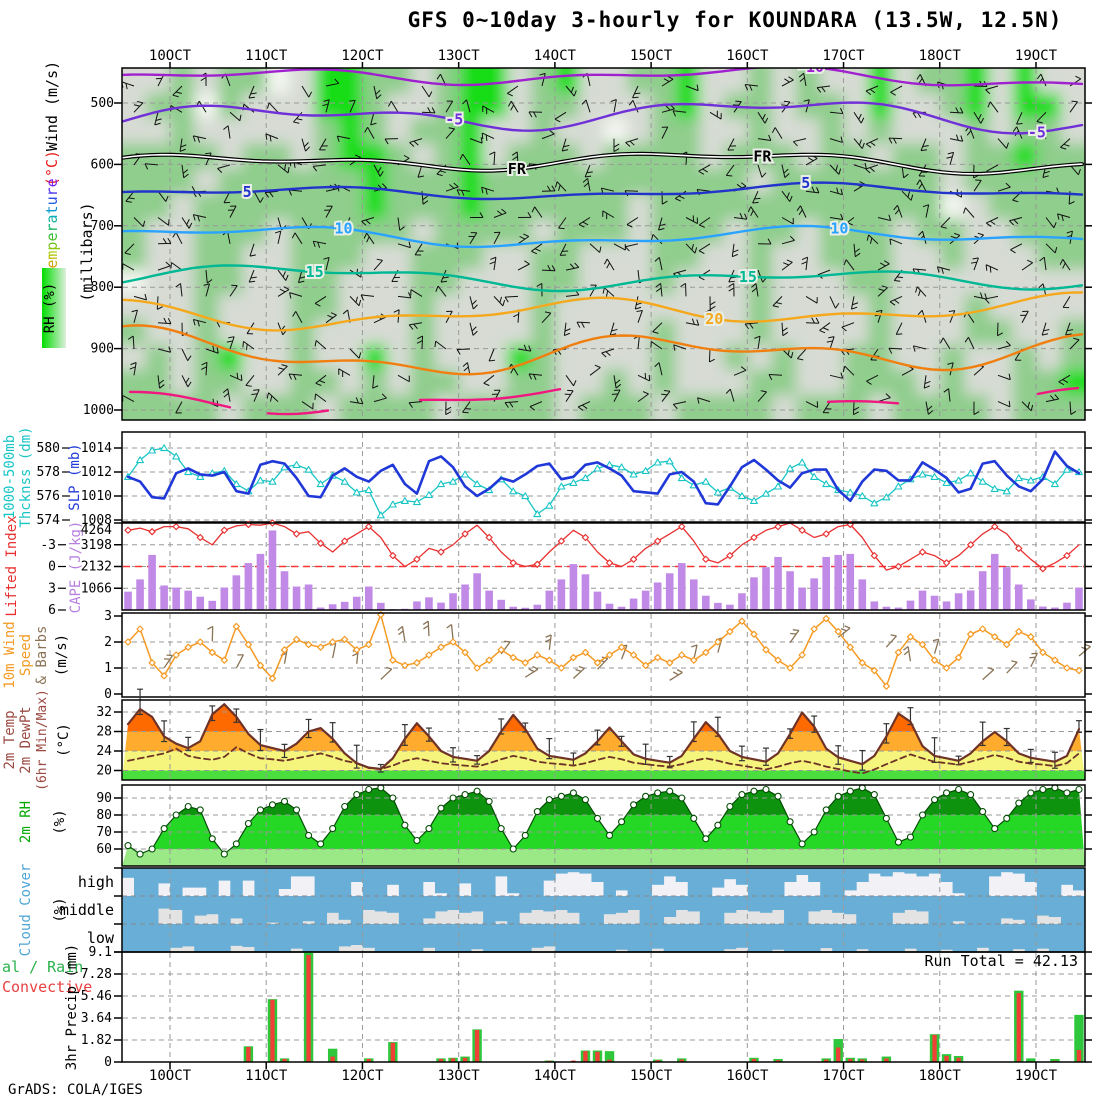 The image size is (1100, 1100). Describe the element at coordinates (26, 655) in the screenshot. I see `wind10m-label-2: Speed` at that location.